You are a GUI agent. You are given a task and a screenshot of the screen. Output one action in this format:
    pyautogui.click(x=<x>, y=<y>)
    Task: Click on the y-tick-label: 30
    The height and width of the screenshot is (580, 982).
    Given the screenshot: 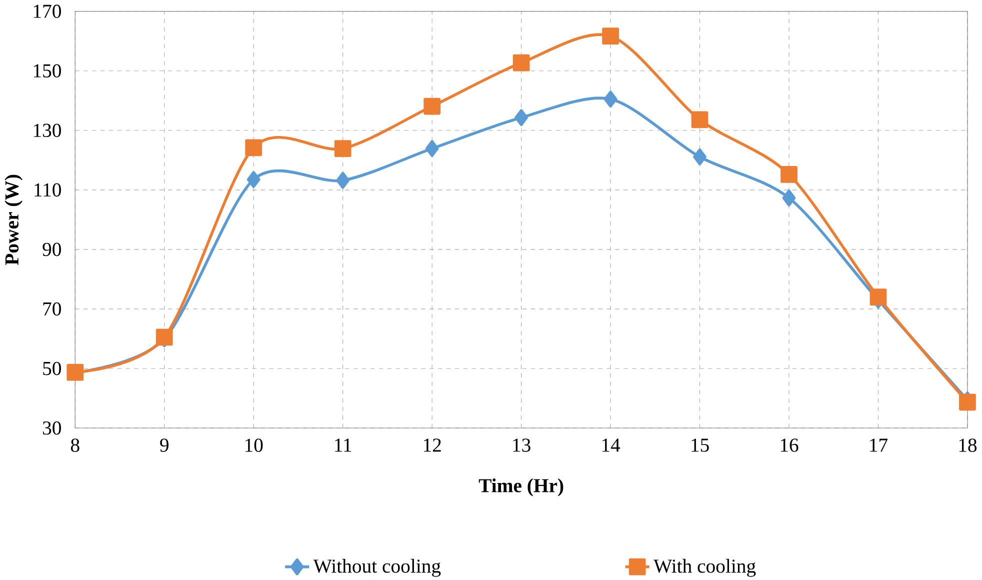 What is the action you would take?
    pyautogui.click(x=51, y=428)
    